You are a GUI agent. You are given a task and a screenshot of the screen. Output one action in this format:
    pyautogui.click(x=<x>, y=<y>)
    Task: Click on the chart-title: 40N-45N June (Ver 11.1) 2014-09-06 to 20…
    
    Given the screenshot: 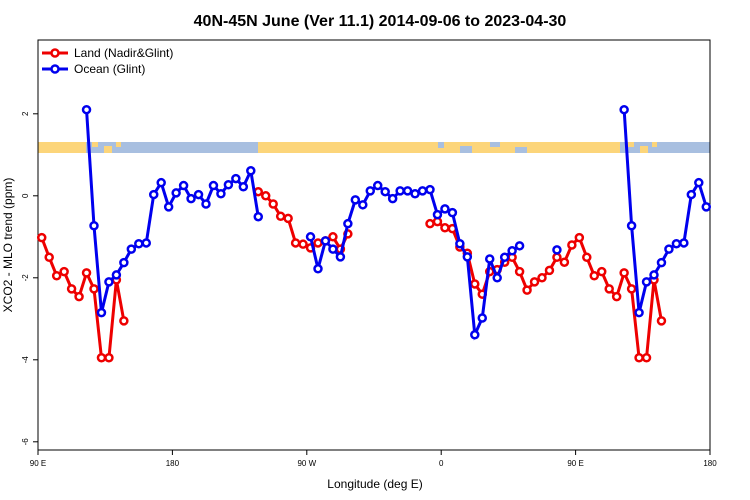 What is the action you would take?
    pyautogui.click(x=380, y=21)
    